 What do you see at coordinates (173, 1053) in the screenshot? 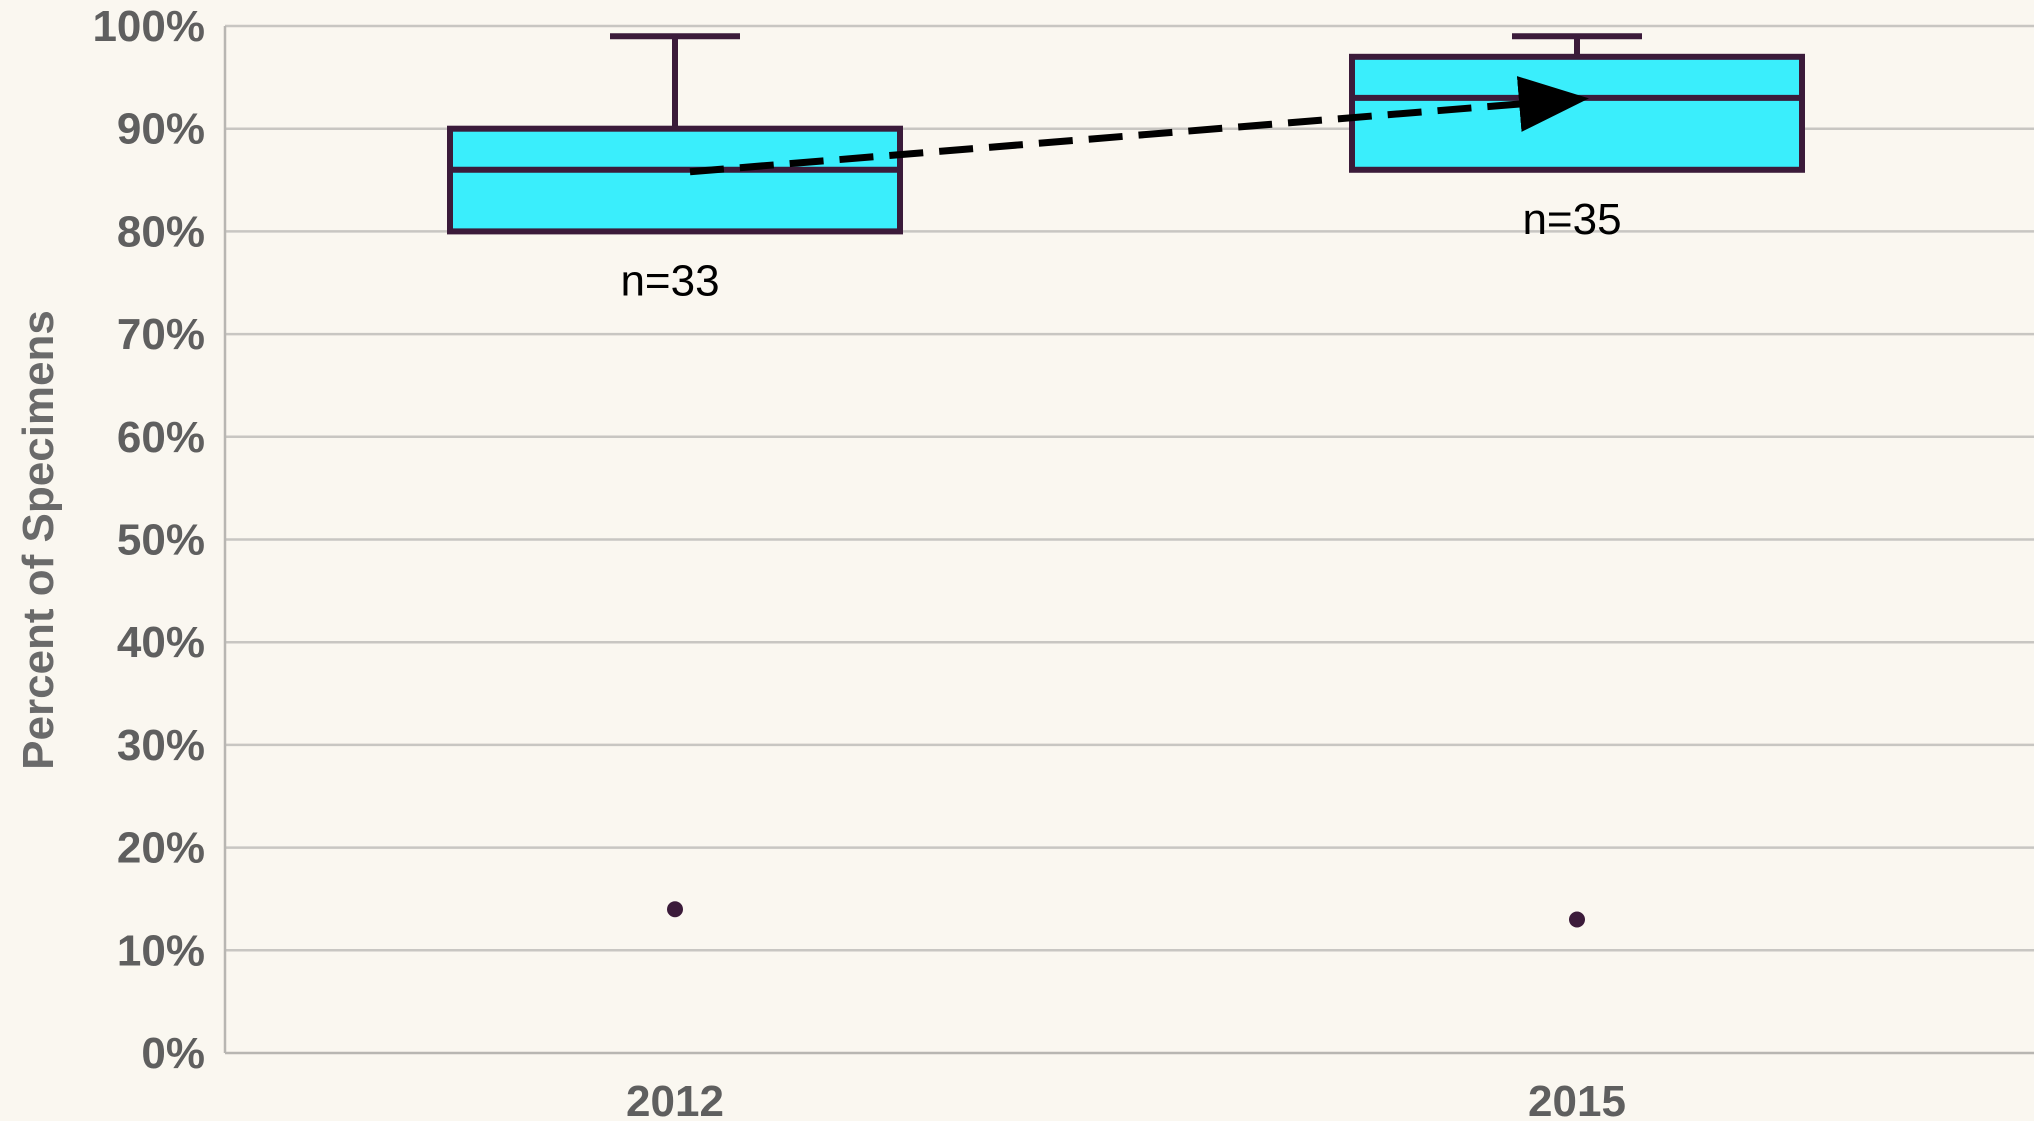
I see `y-tick-label: 0%` at bounding box center [173, 1053].